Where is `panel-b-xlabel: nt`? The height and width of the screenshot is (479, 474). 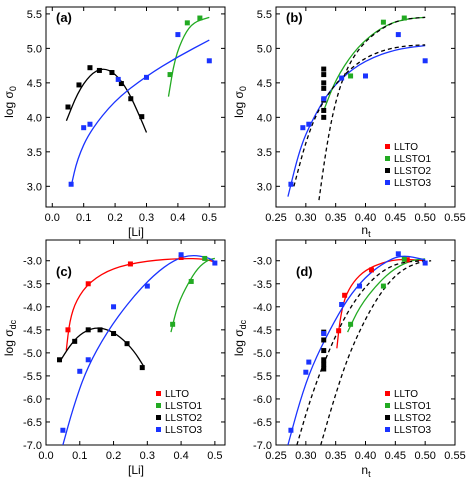
panel-b-xlabel: nt is located at coordinates (366, 231).